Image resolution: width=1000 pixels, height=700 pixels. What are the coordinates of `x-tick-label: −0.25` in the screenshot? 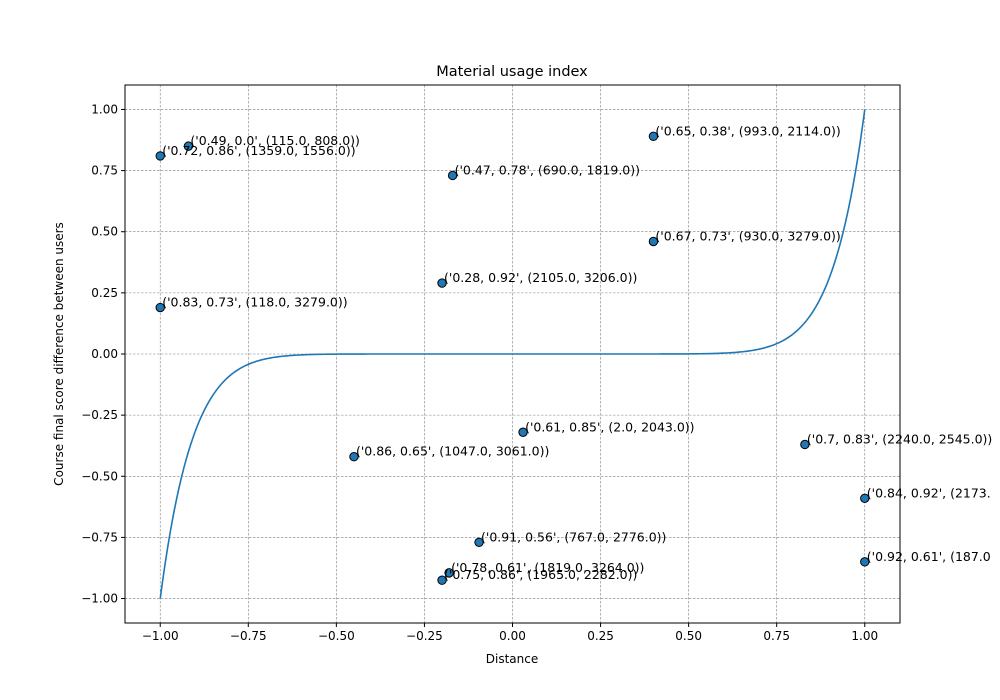 It's located at (424, 636).